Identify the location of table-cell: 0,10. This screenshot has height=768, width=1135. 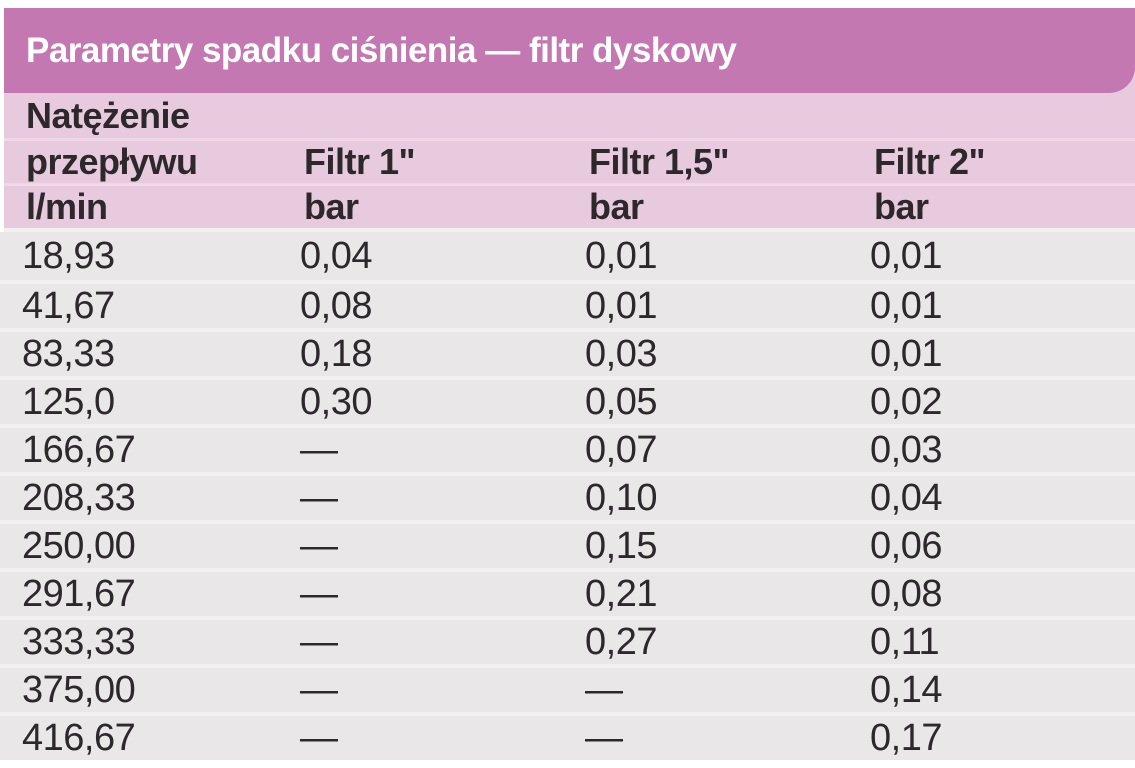
(621, 497).